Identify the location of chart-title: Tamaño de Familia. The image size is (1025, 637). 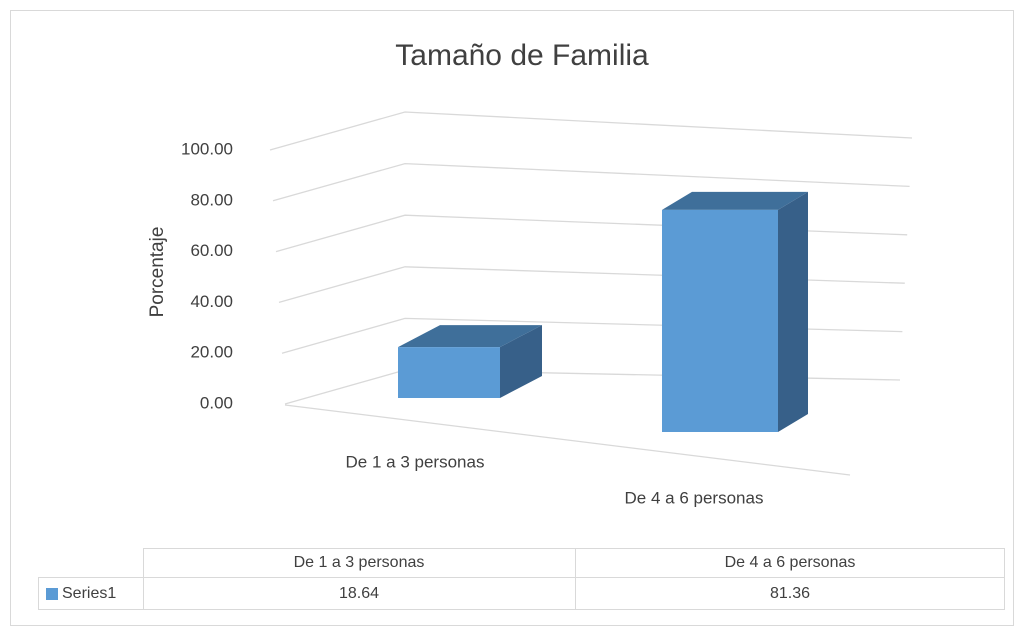
(522, 55).